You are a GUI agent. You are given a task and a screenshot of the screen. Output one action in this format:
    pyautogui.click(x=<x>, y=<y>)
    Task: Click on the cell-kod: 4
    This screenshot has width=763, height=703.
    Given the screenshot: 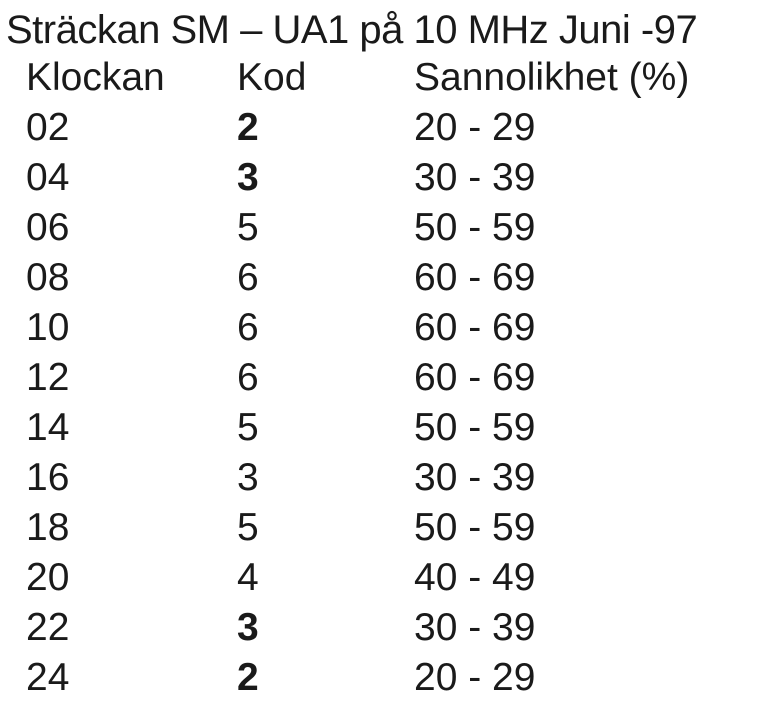 What is the action you would take?
    pyautogui.click(x=248, y=577)
    